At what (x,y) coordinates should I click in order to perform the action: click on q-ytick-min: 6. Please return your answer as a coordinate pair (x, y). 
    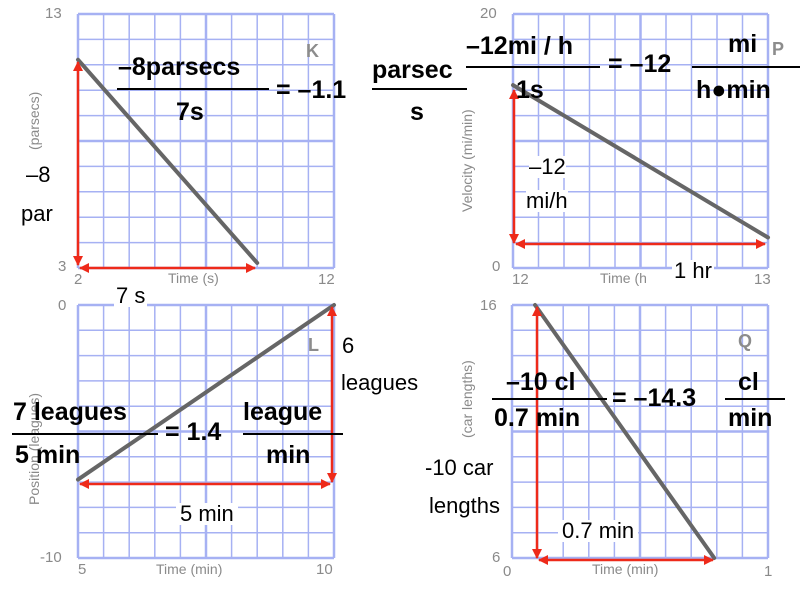
    Looking at the image, I should click on (496, 557).